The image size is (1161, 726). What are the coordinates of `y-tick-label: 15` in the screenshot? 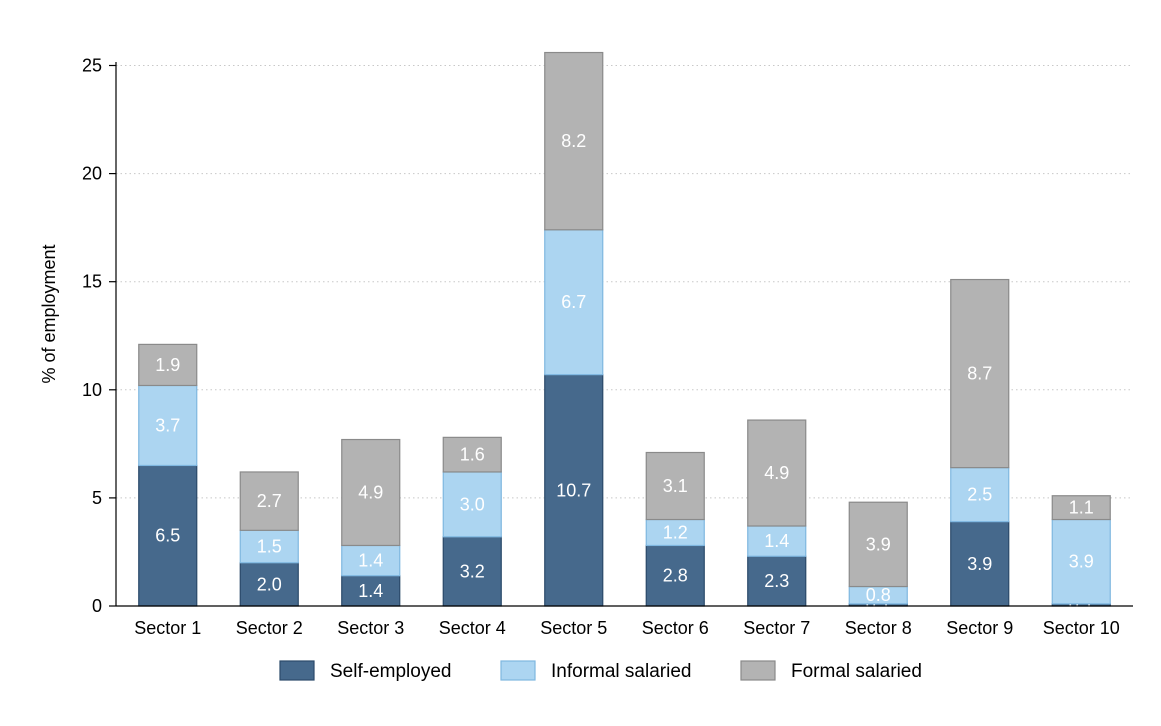 It's located at (92, 282).